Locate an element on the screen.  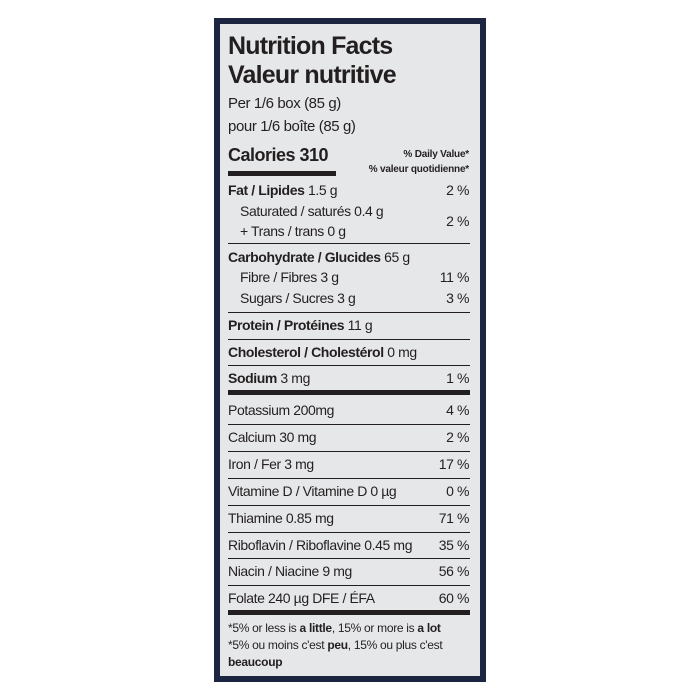
daily-value-en: % Daily Value* is located at coordinates (436, 154).